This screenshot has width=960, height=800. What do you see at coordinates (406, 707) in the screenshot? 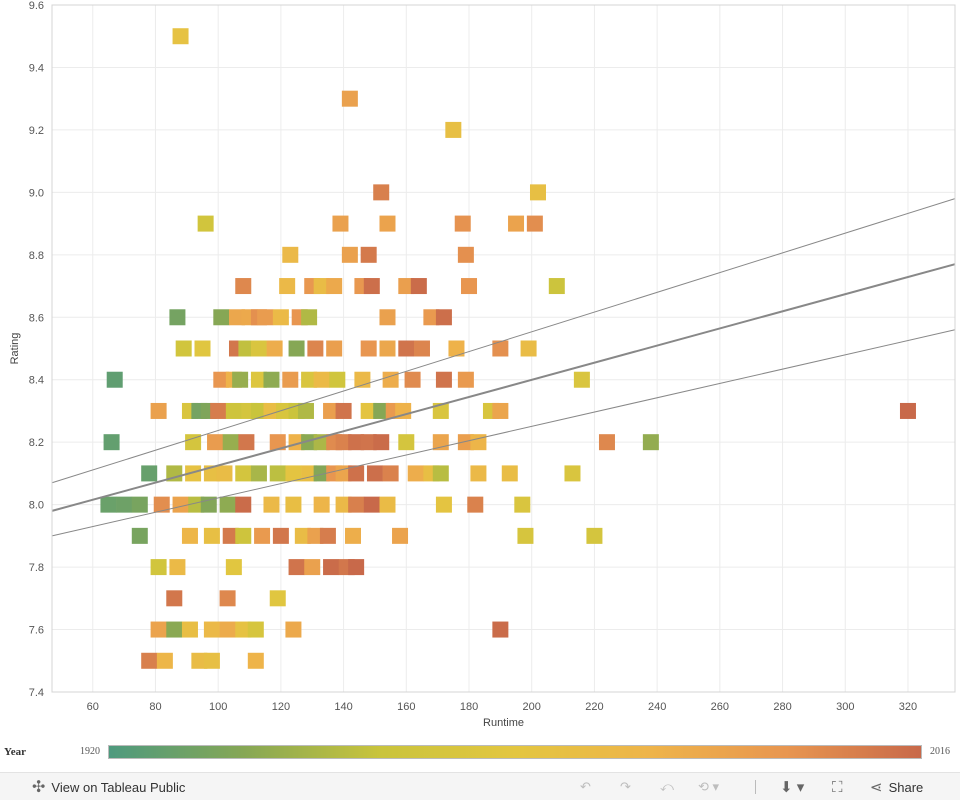
I see `x-tick-label: 160` at bounding box center [406, 707].